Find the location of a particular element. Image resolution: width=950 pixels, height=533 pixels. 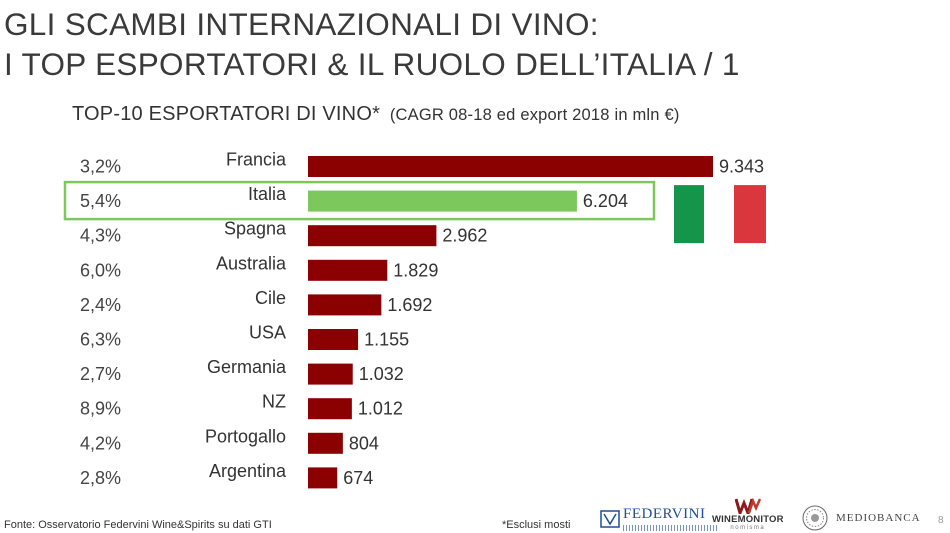

mediobanca-logo-text: MEDIOBANCA is located at coordinates (878, 518).